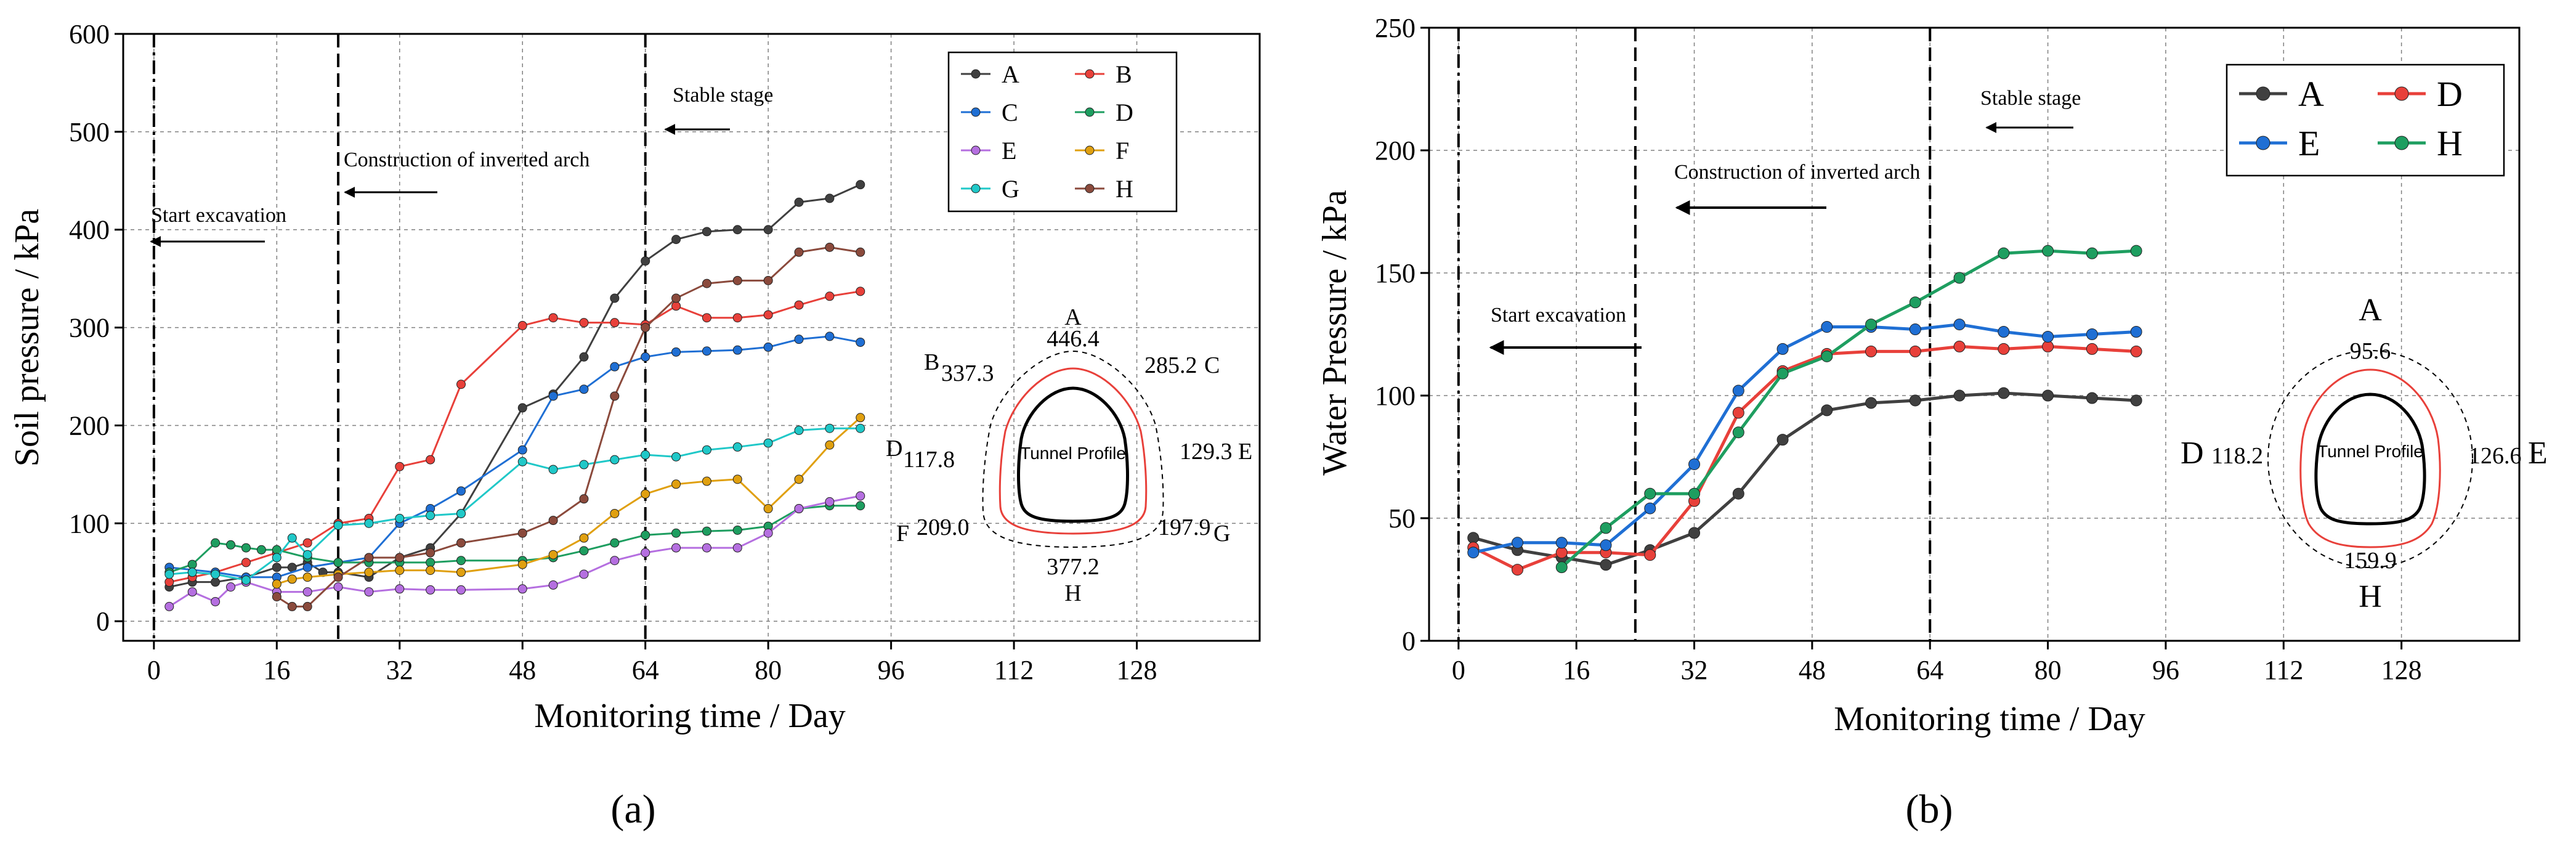 This screenshot has height=854, width=2576. Describe the element at coordinates (1212, 365) in the screenshot. I see `profile-letter-c: C` at that location.